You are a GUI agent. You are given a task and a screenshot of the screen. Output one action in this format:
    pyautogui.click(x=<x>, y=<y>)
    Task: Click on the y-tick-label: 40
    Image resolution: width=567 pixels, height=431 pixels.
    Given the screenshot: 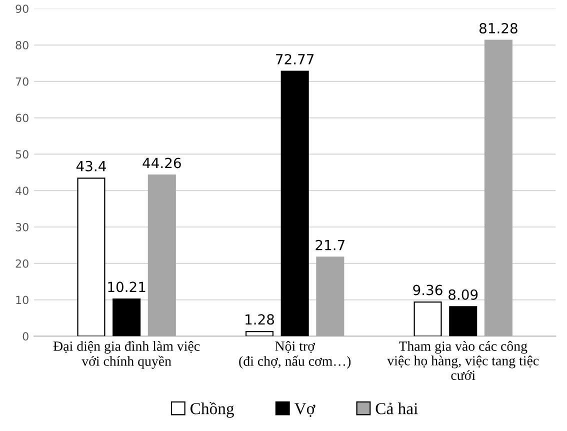 What is the action you would take?
    pyautogui.click(x=22, y=190)
    